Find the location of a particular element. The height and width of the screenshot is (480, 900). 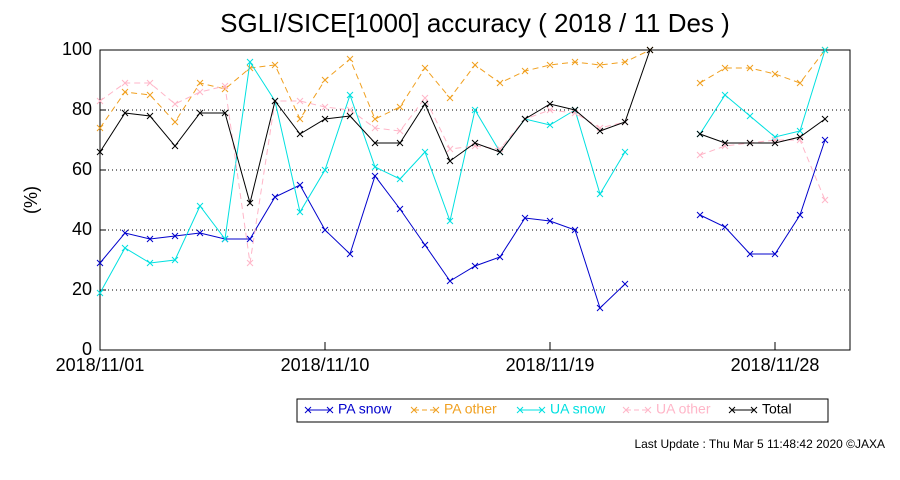

y-tick-label: 80 is located at coordinates (82, 109).